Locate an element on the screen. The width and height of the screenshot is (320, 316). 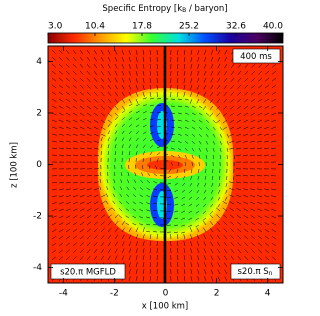
y-axis-label: z [100 km] is located at coordinates (15, 165).